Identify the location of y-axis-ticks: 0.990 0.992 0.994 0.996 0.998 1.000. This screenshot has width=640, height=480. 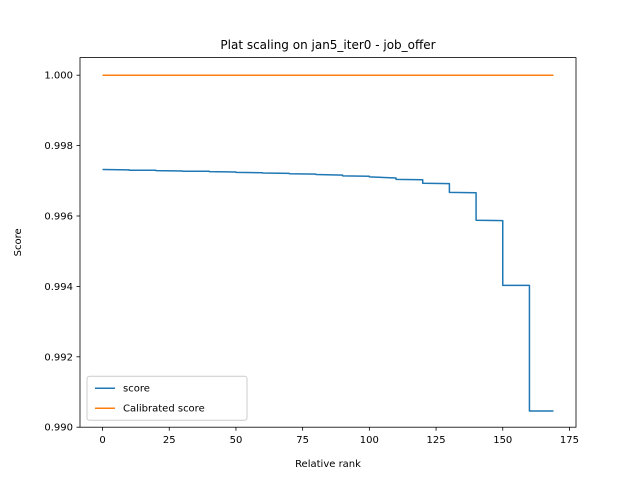
(62, 252).